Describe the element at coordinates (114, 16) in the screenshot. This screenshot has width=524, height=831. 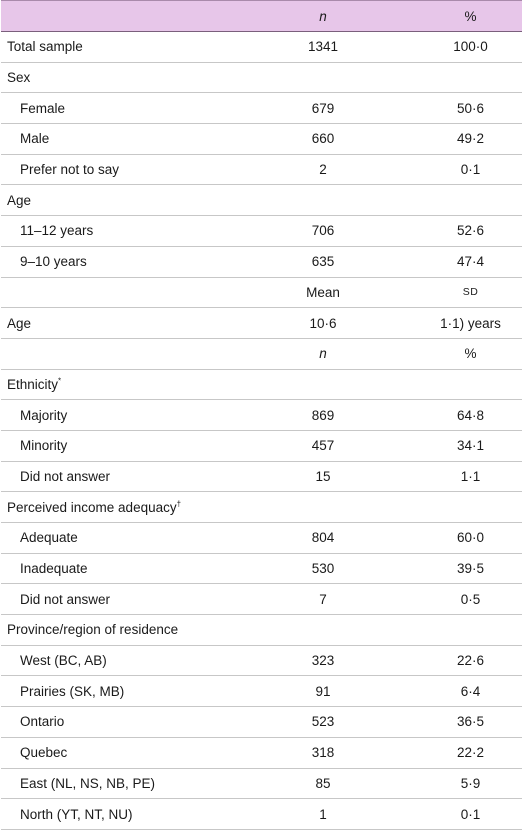
I see `header-label-cell` at that location.